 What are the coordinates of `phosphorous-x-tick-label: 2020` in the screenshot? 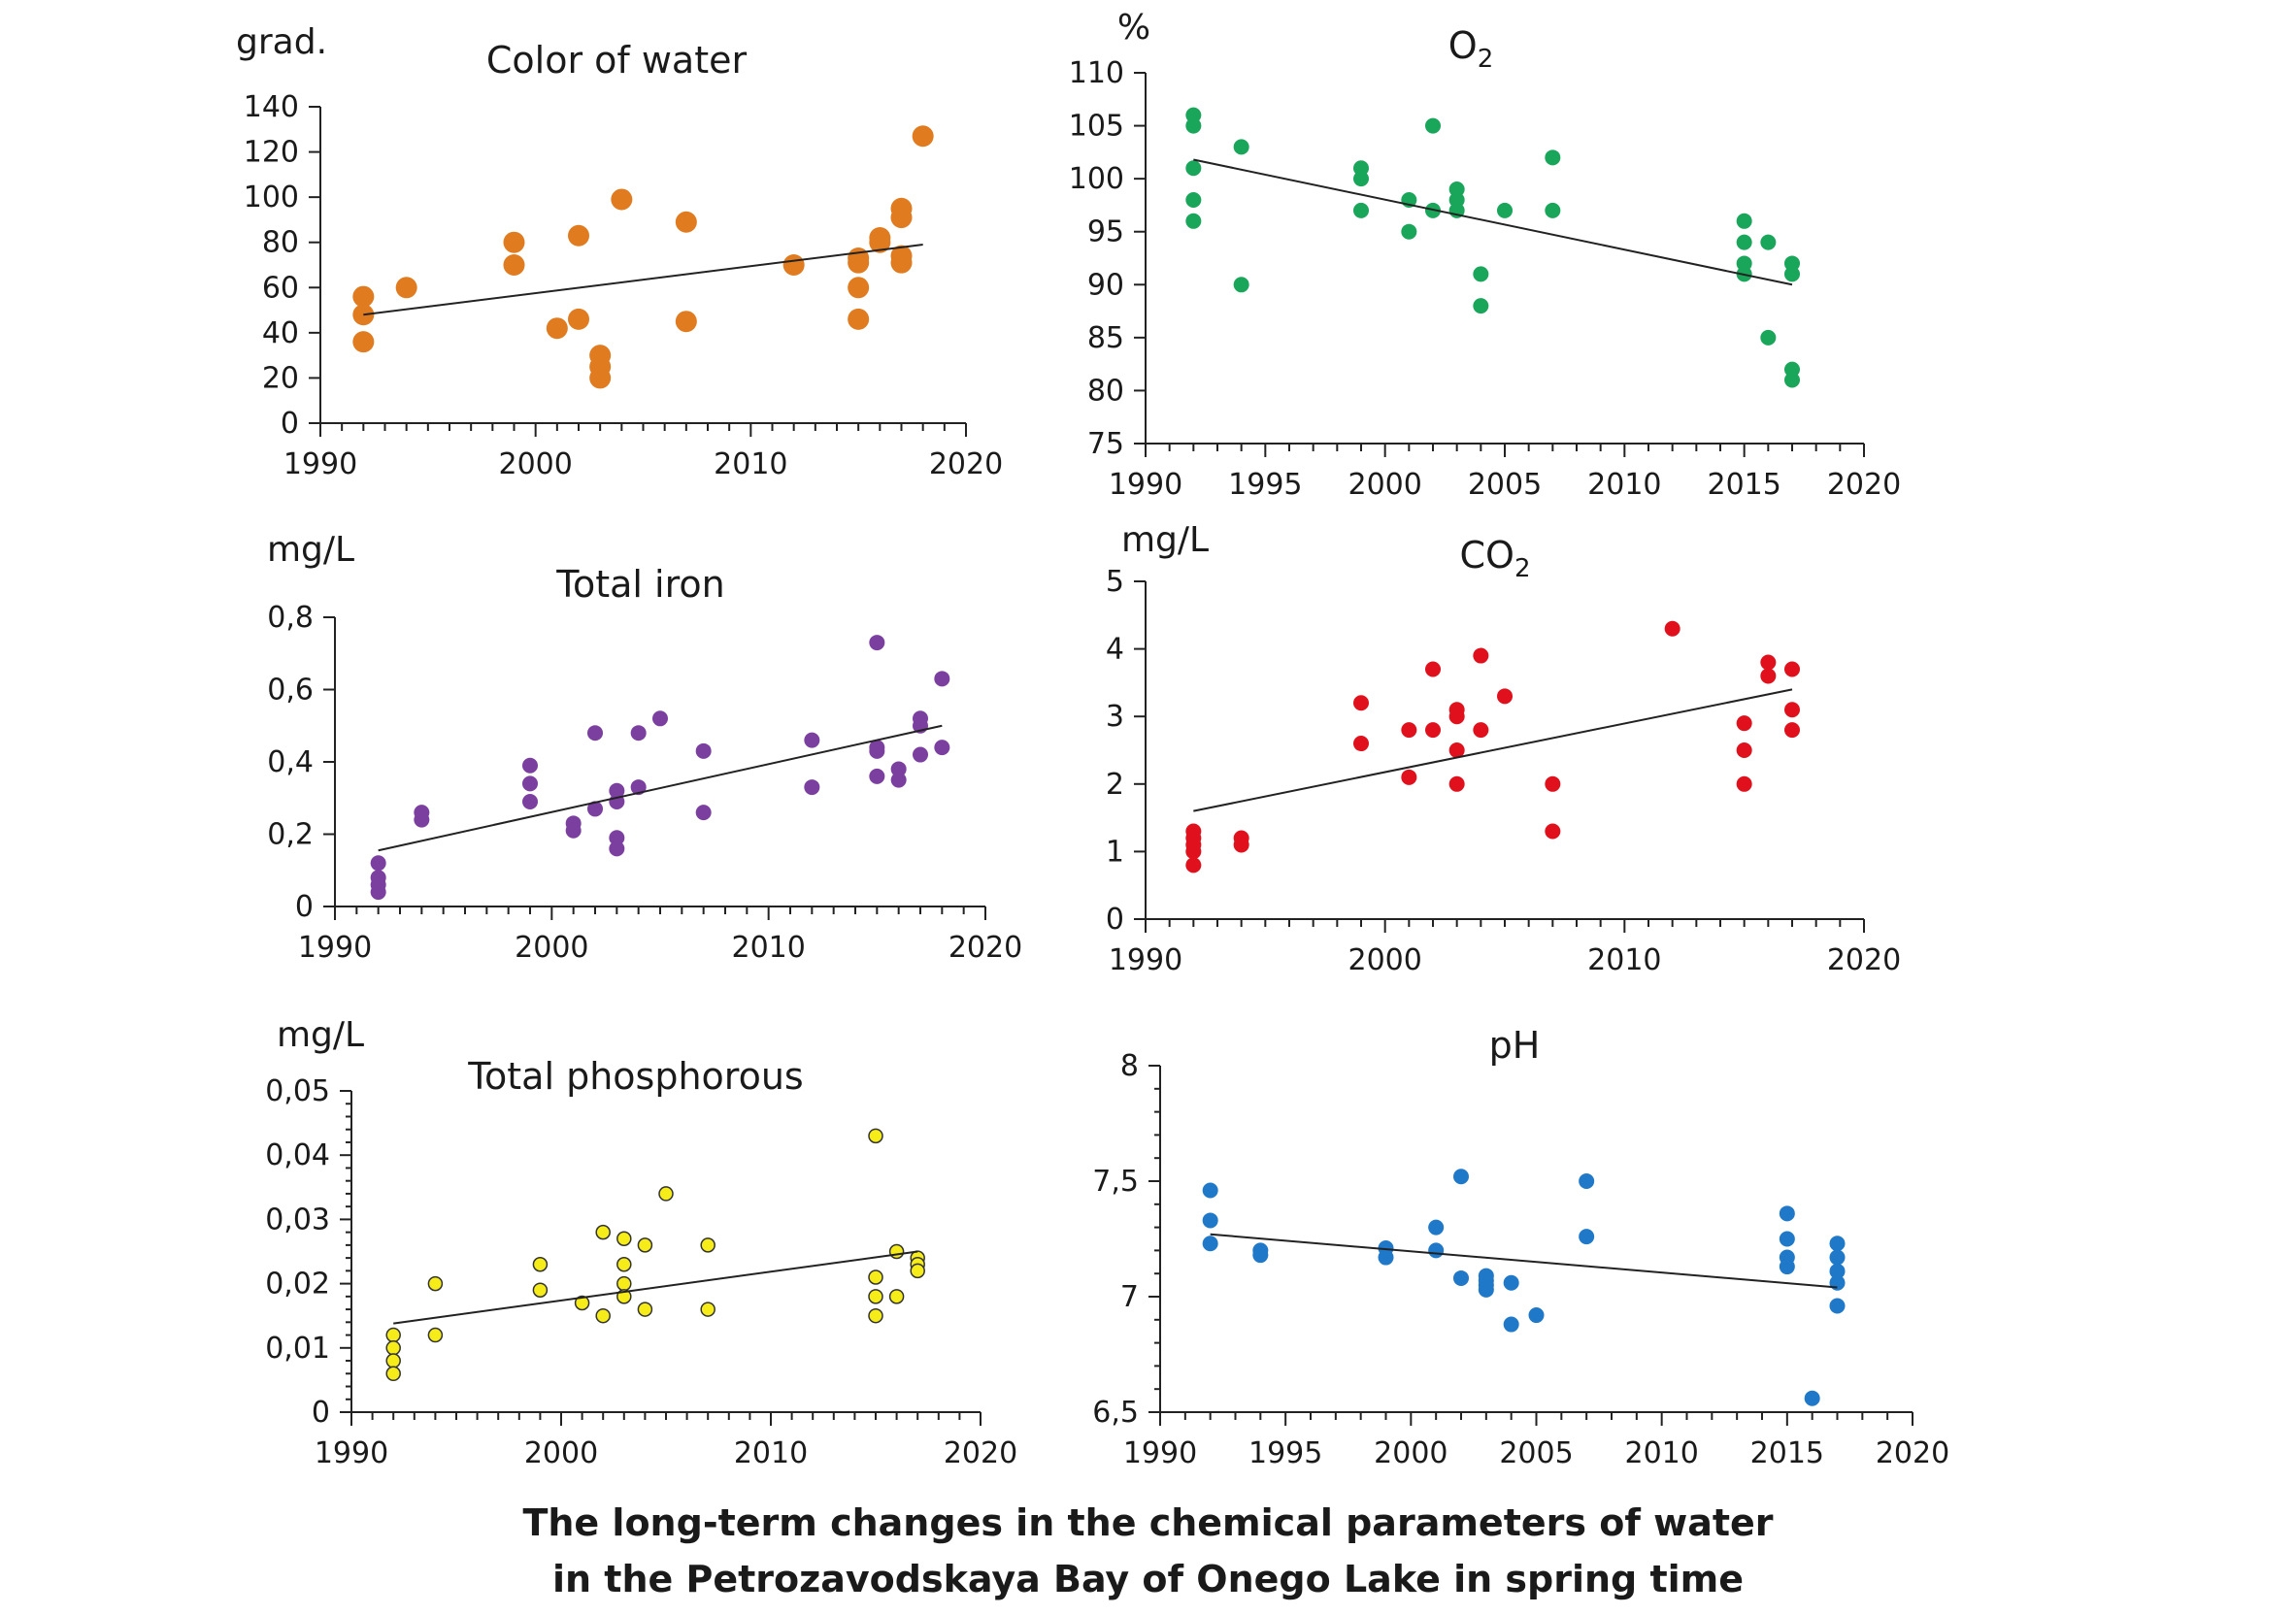 It's located at (980, 1453).